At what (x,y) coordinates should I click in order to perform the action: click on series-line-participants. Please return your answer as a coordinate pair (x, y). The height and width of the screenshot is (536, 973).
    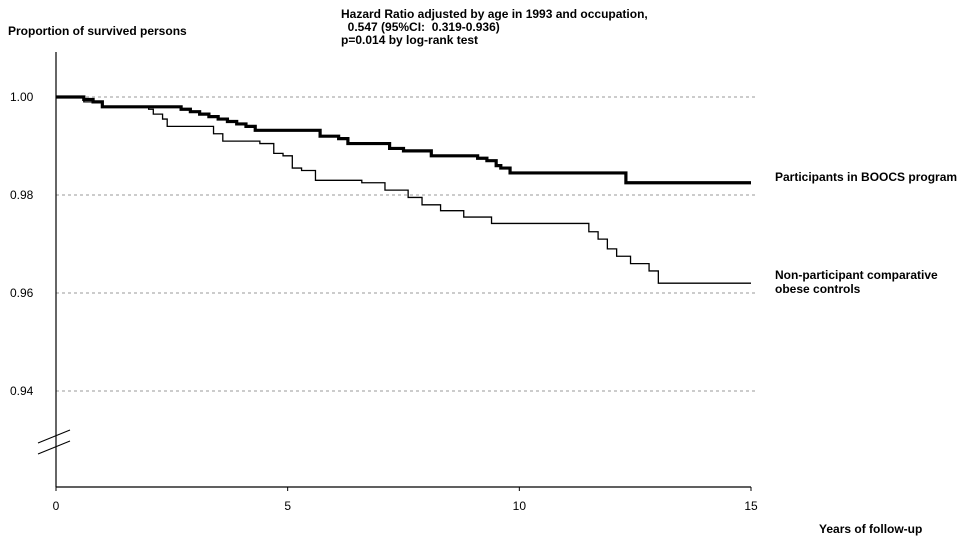
    Looking at the image, I should click on (403, 140).